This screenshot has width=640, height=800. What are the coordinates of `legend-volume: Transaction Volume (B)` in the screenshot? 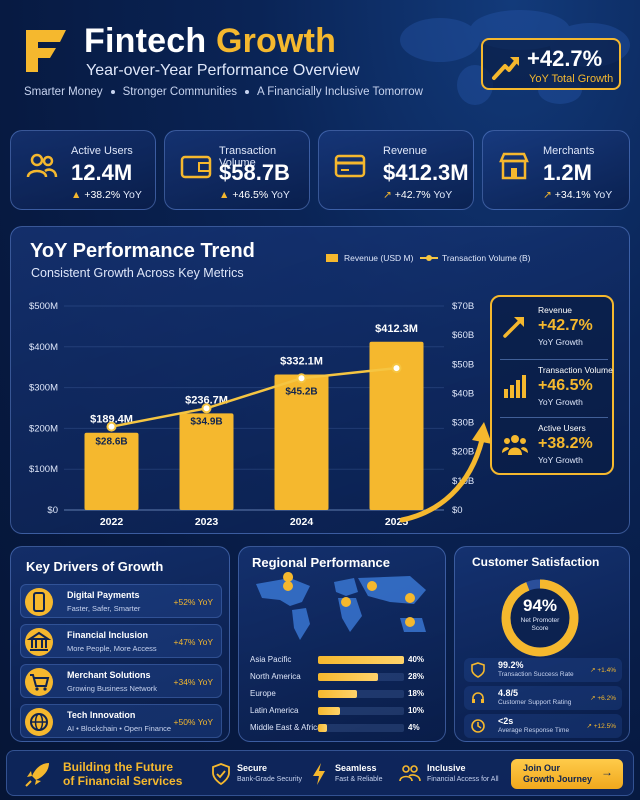 It's located at (475, 258).